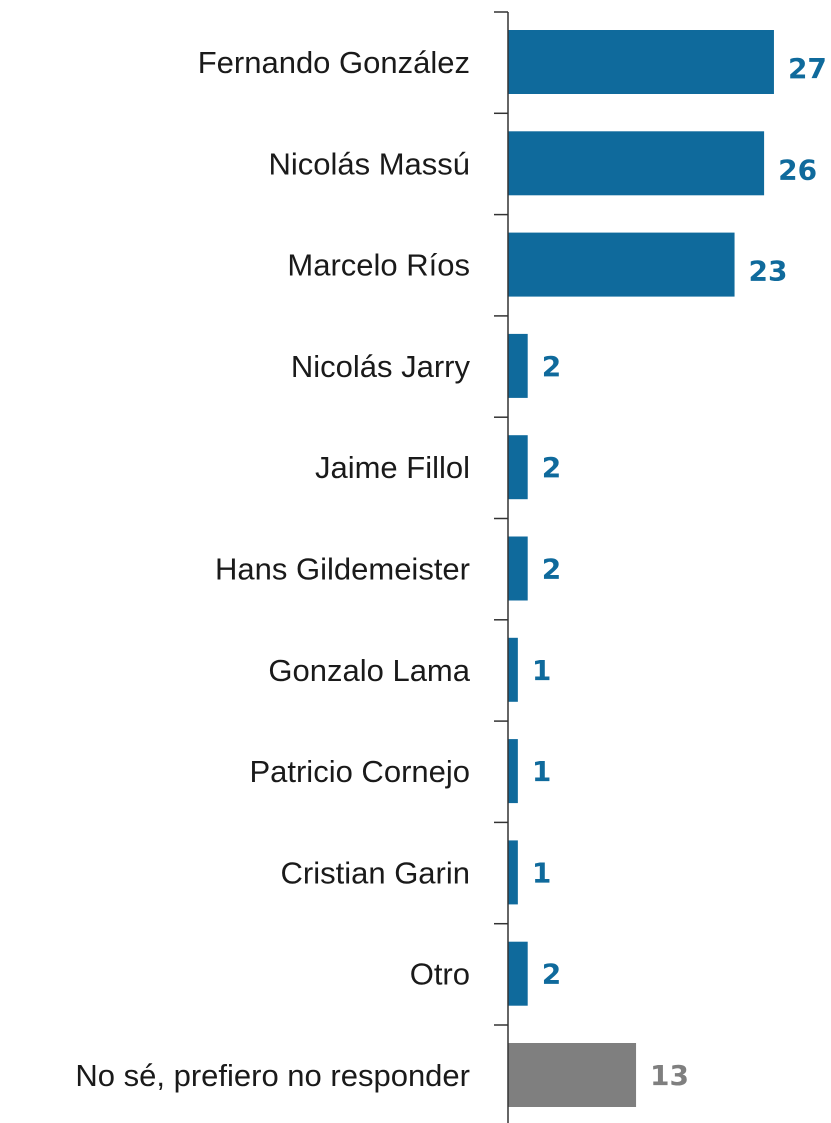  Describe the element at coordinates (334, 62) in the screenshot. I see `category-label: Fernando González` at that location.